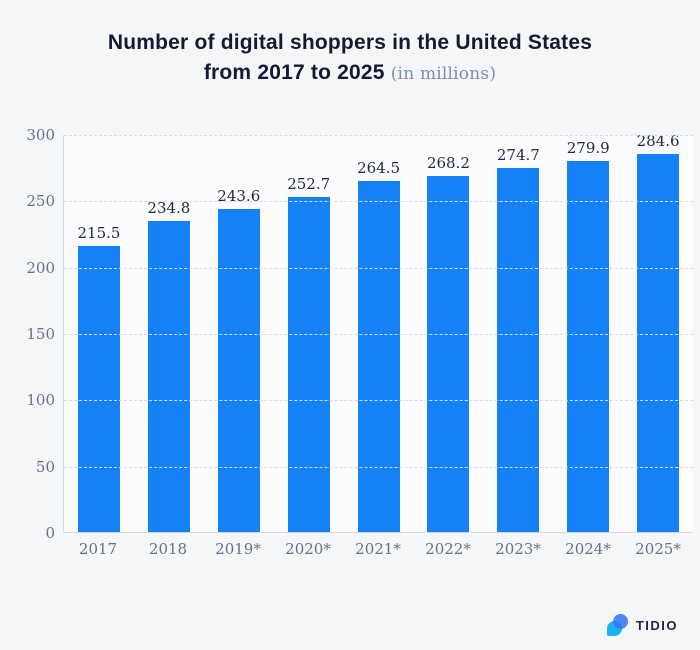  Describe the element at coordinates (518, 549) in the screenshot. I see `x-tick-label-2023*: 2023*` at that location.